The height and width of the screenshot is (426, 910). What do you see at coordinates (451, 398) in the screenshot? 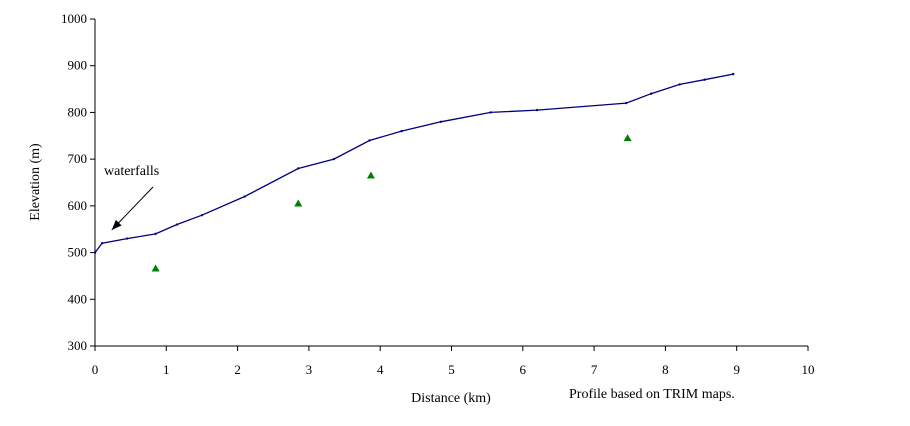
I see `x-axis-title: Distance (km)` at bounding box center [451, 398].